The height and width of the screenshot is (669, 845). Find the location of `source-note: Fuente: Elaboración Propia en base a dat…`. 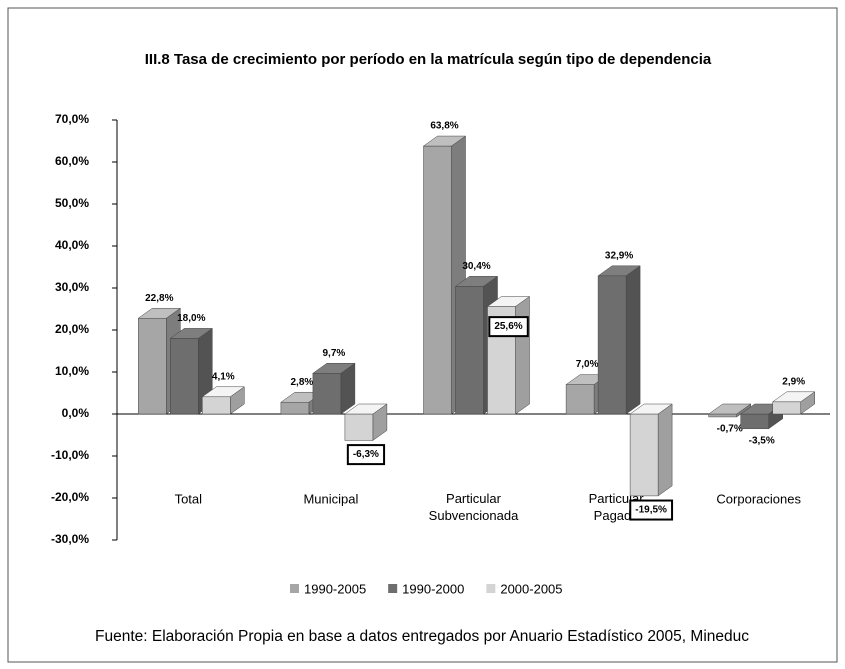

source-note: Fuente: Elaboración Propia en base a dat… is located at coordinates (422, 636).